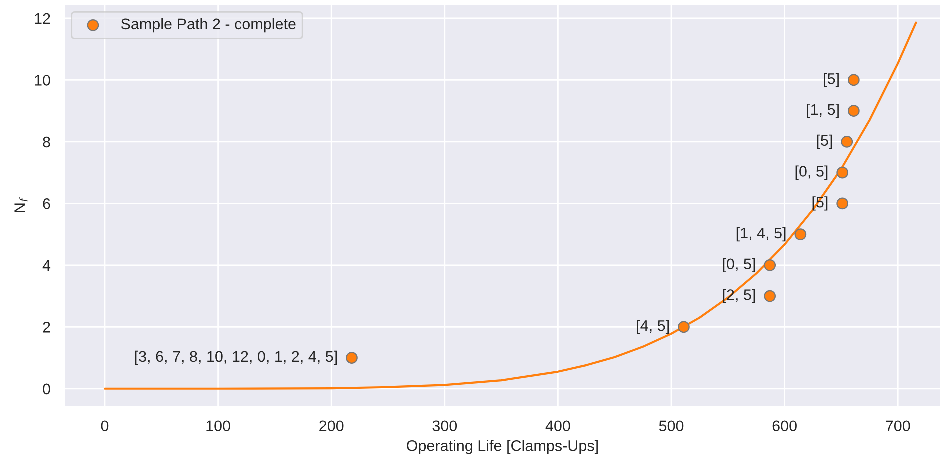 The height and width of the screenshot is (460, 944). What do you see at coordinates (445, 426) in the screenshot?
I see `x-tick-label: 300` at bounding box center [445, 426].